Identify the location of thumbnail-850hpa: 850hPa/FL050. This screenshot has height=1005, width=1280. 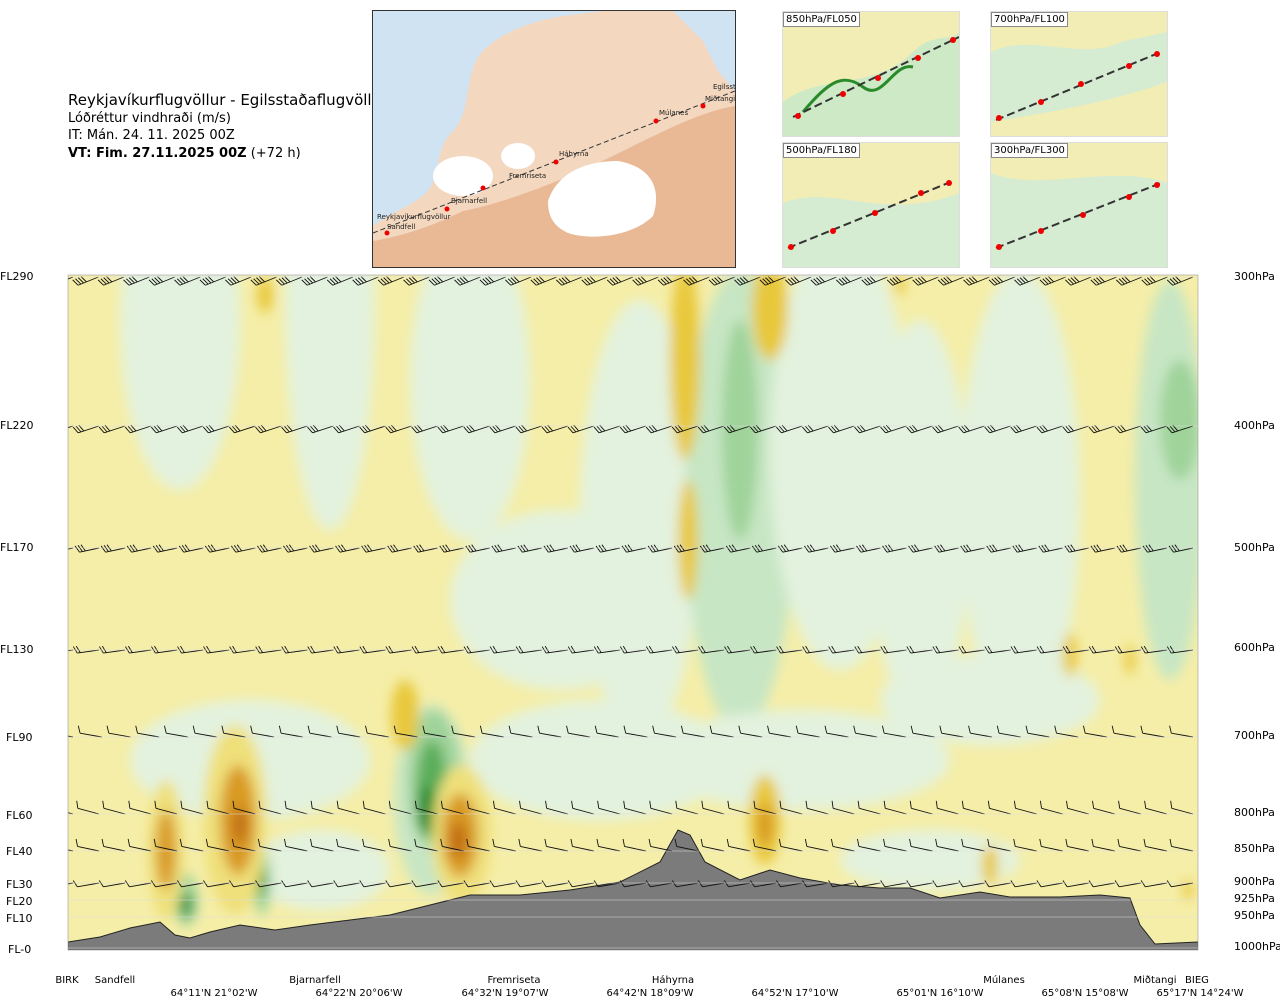
(871, 74).